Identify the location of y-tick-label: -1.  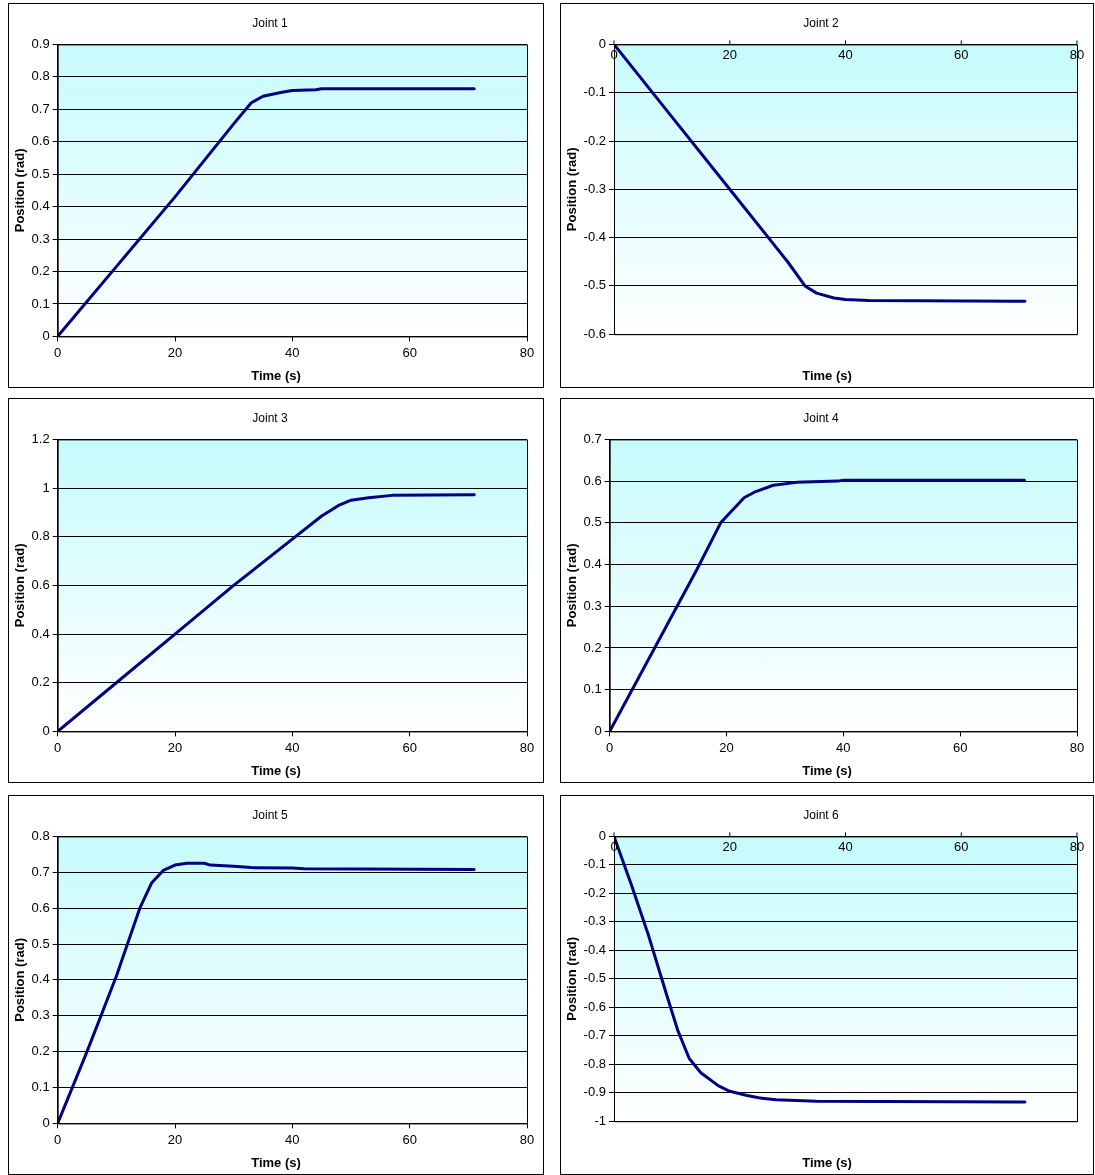
(600, 1120).